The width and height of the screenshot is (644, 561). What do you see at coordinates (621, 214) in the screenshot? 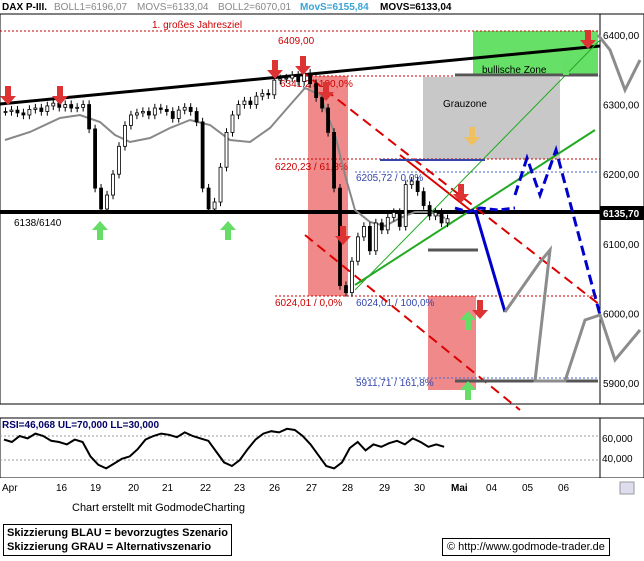
I see `current-price-label: 6135,70` at bounding box center [621, 214].